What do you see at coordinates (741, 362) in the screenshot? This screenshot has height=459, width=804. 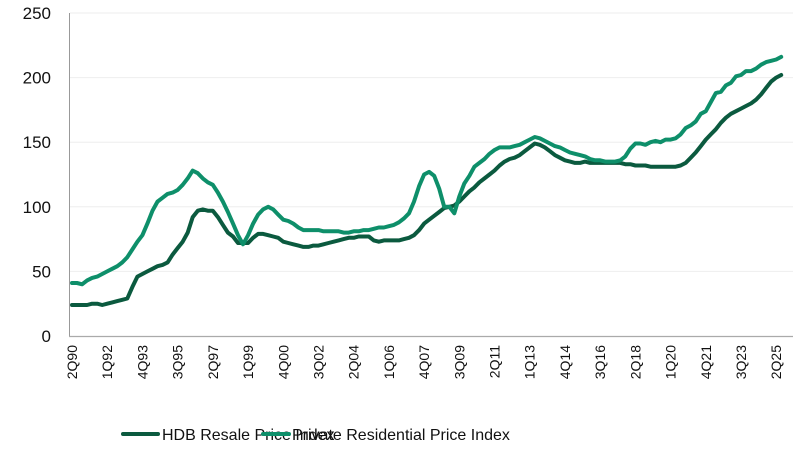 I see `x-tick-label: 3Q23` at bounding box center [741, 362].